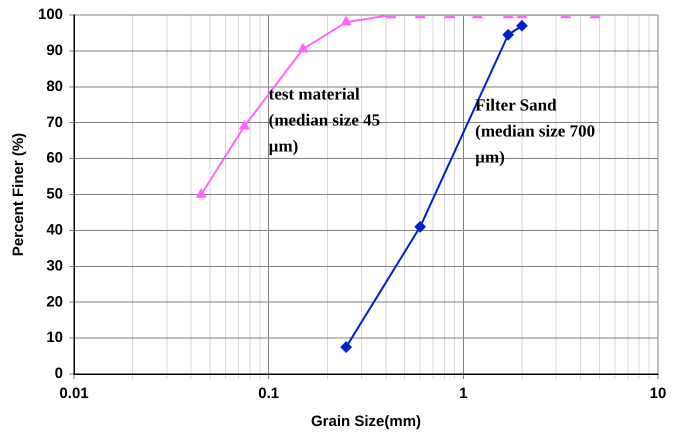 The width and height of the screenshot is (674, 439). I want to click on y-tick-label: 80, so click(55, 86).